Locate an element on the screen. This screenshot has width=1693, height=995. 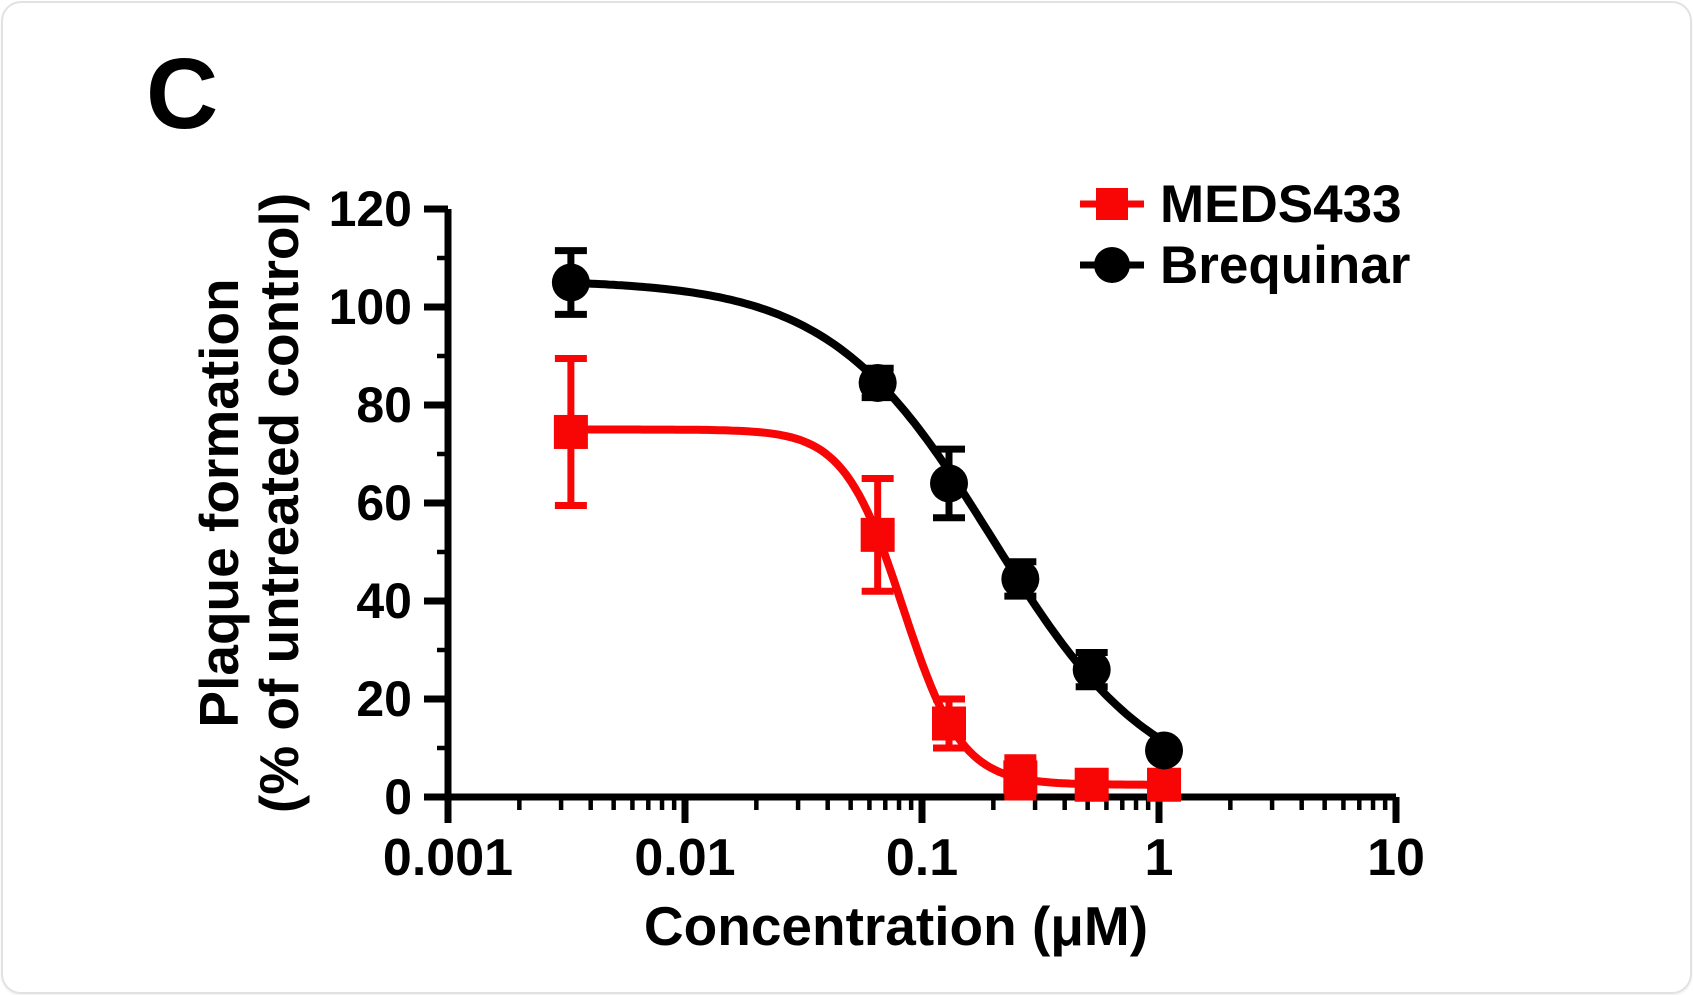
x-tick-label: 10 is located at coordinates (1396, 858).